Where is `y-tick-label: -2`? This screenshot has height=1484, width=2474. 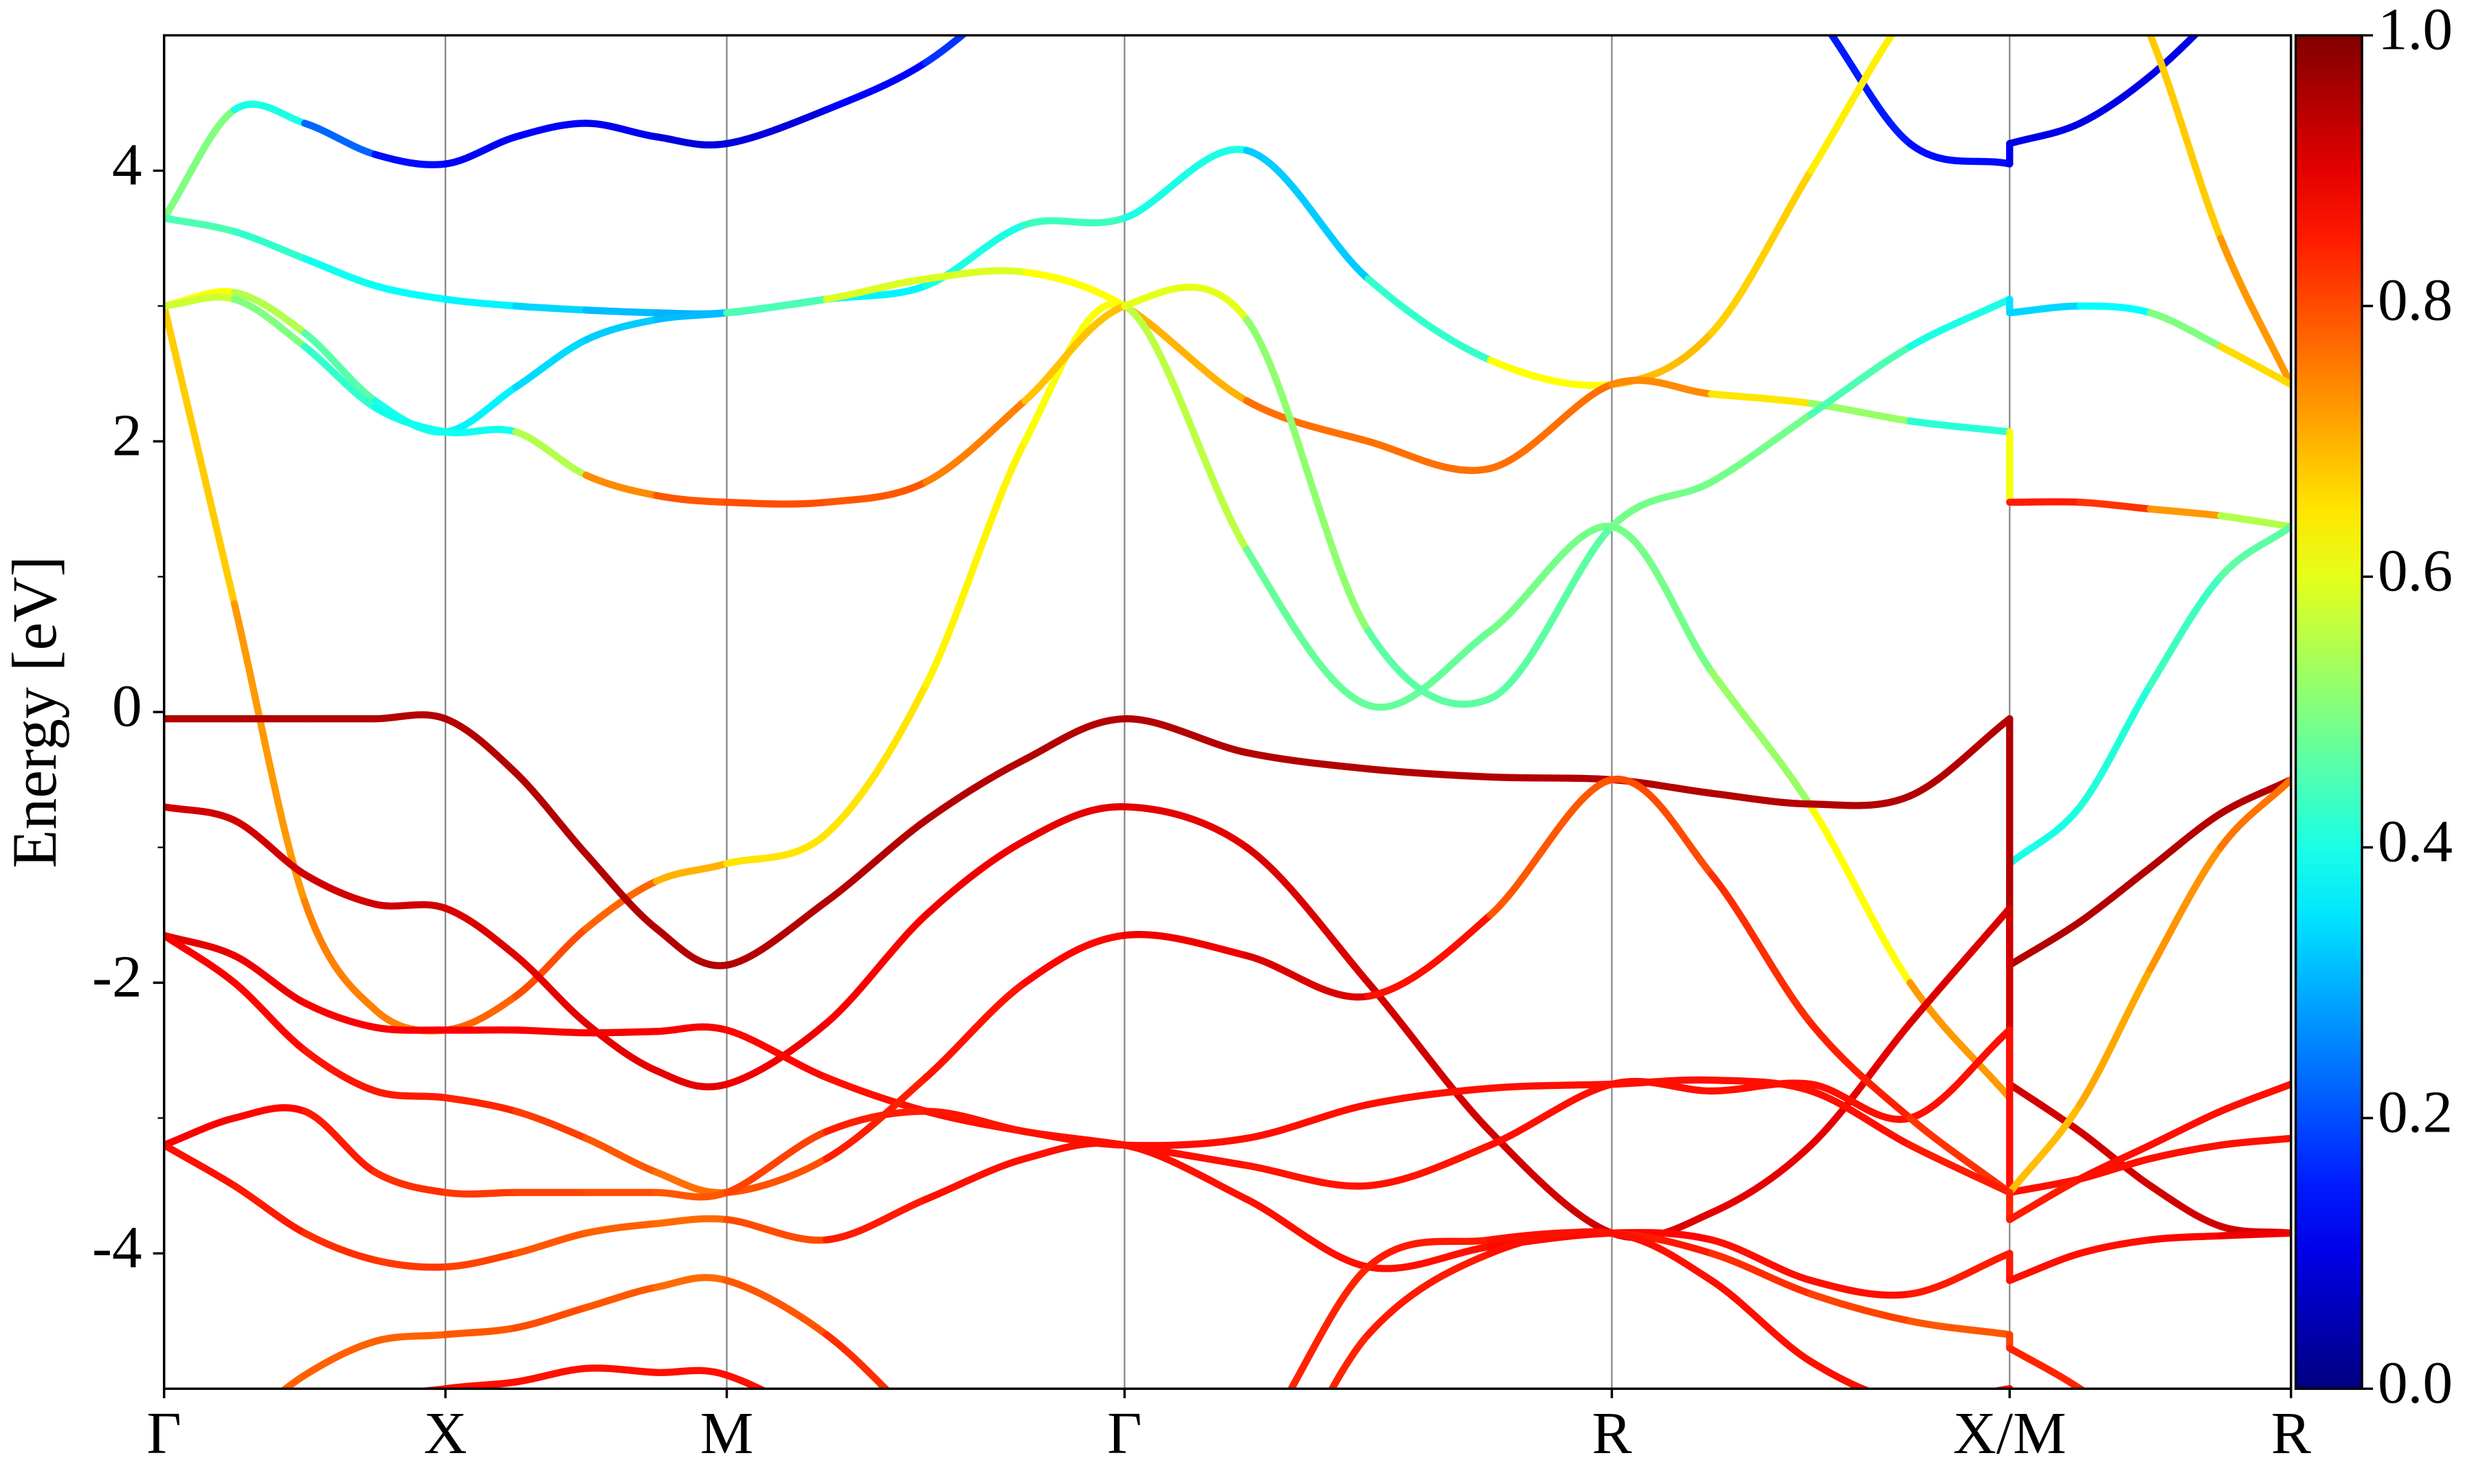 y-tick-label: -2 is located at coordinates (117, 976).